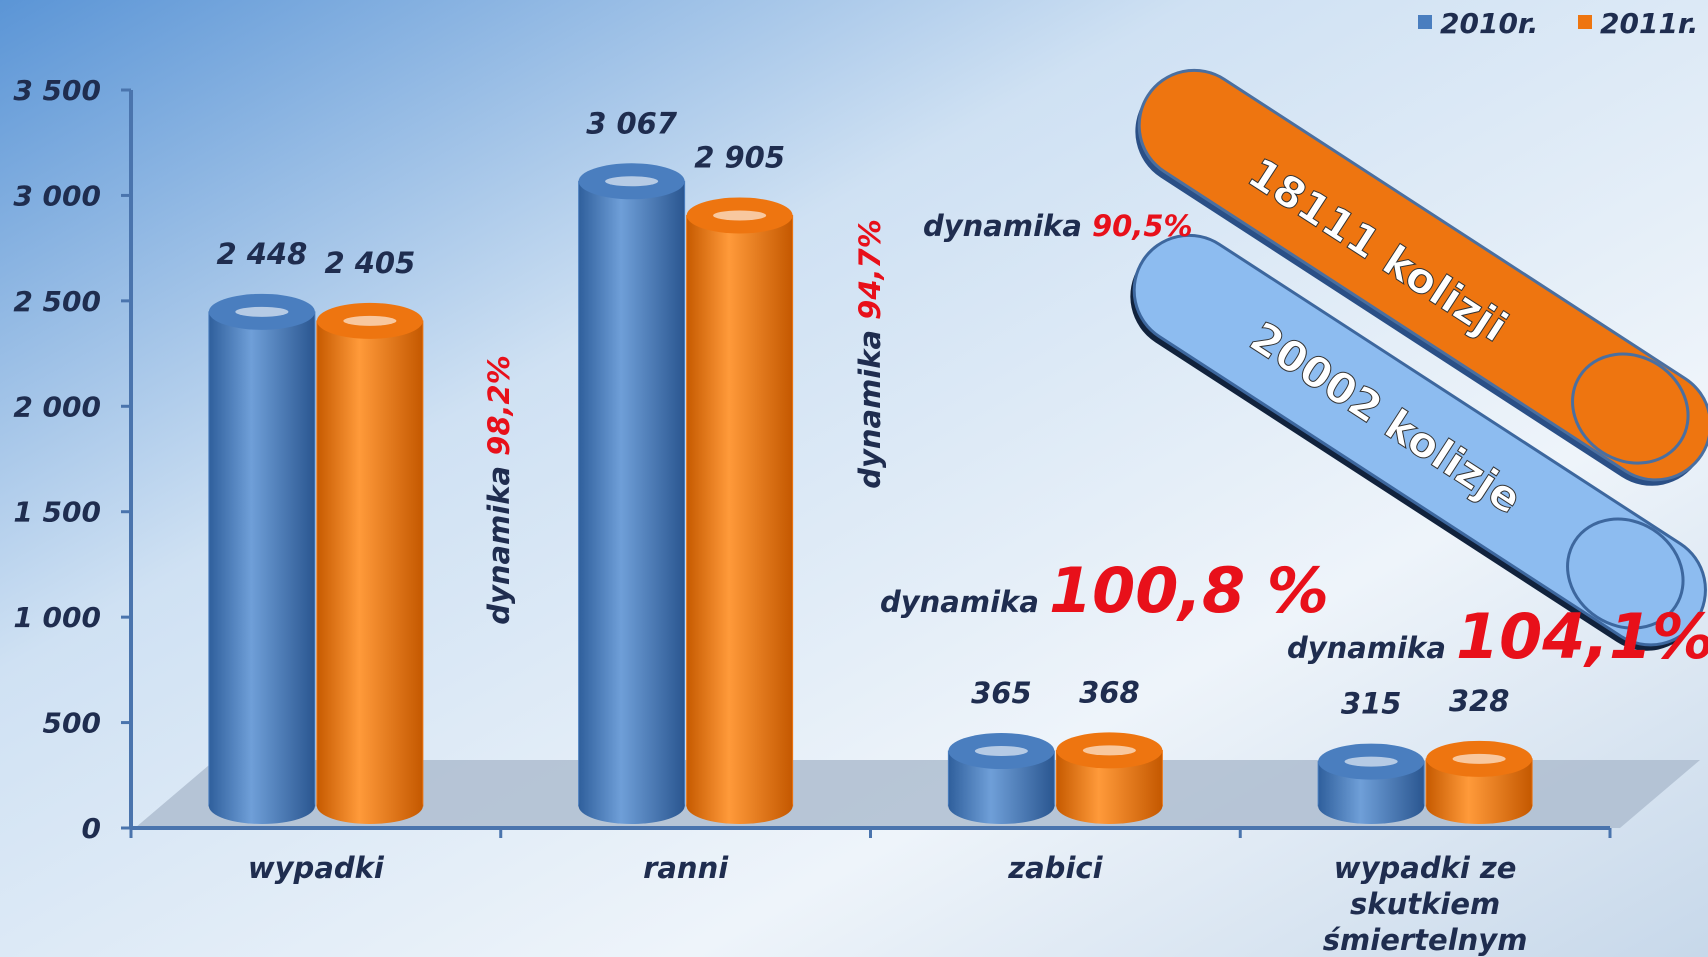  I want to click on annotation: dynamika 90,5%, so click(1058, 226).